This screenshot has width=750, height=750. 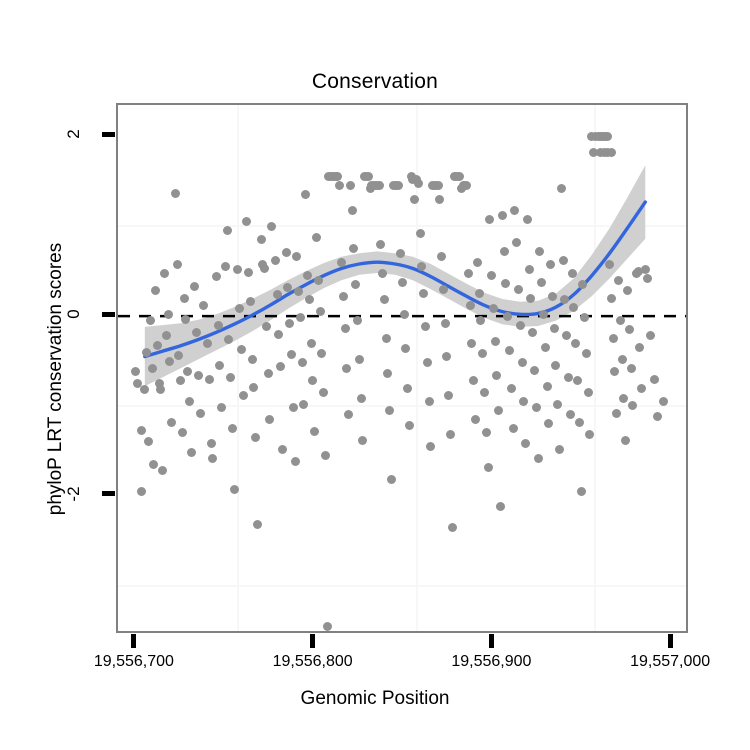 I want to click on y-tick-label: 2, so click(x=73, y=134).